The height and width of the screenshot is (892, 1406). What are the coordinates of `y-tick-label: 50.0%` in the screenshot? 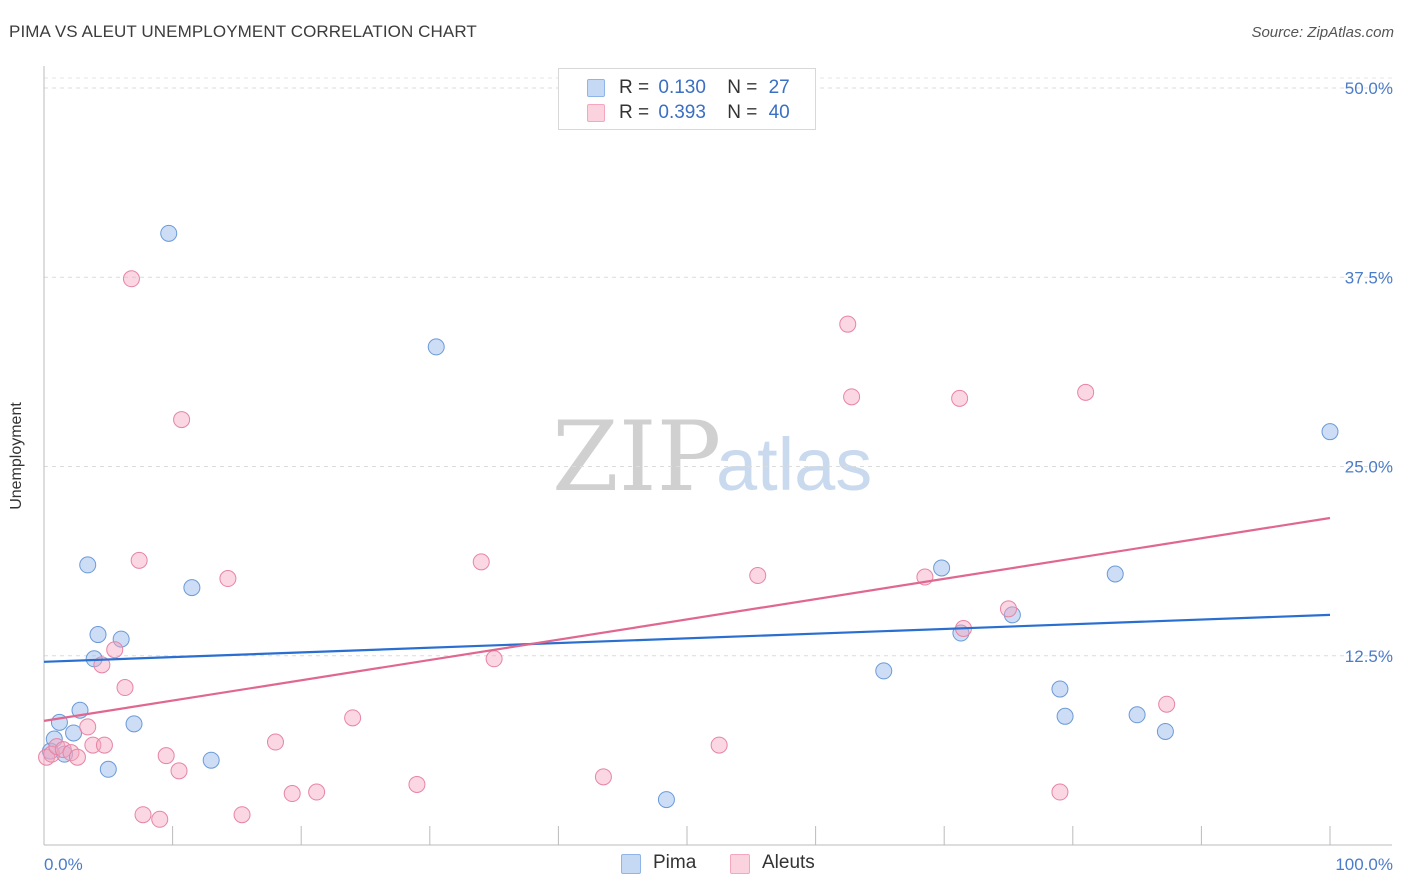 It's located at (1369, 88).